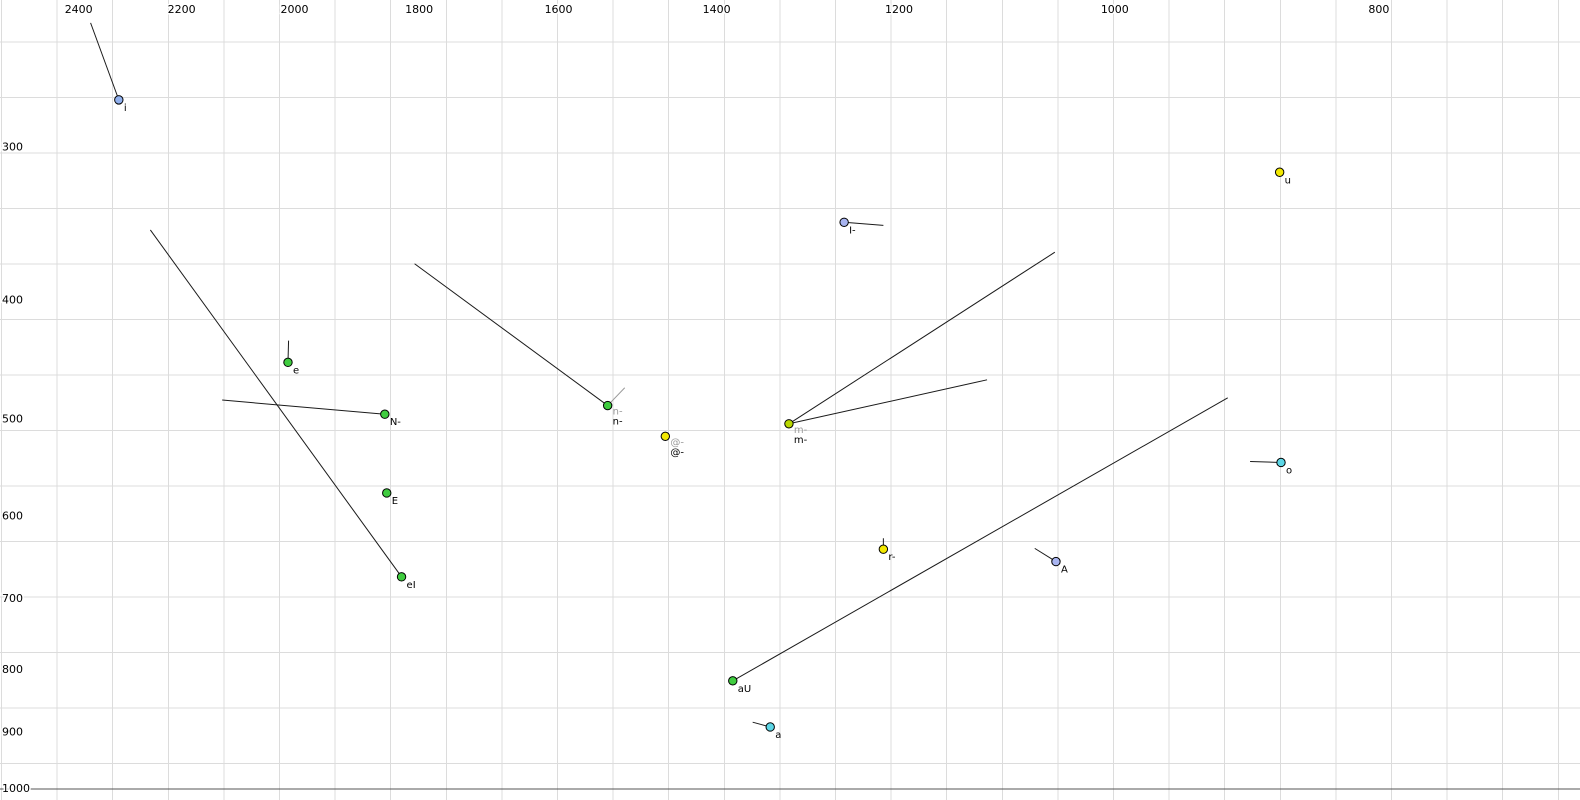 The image size is (1580, 800). Describe the element at coordinates (852, 230) in the screenshot. I see `point-label-I-: I-` at that location.